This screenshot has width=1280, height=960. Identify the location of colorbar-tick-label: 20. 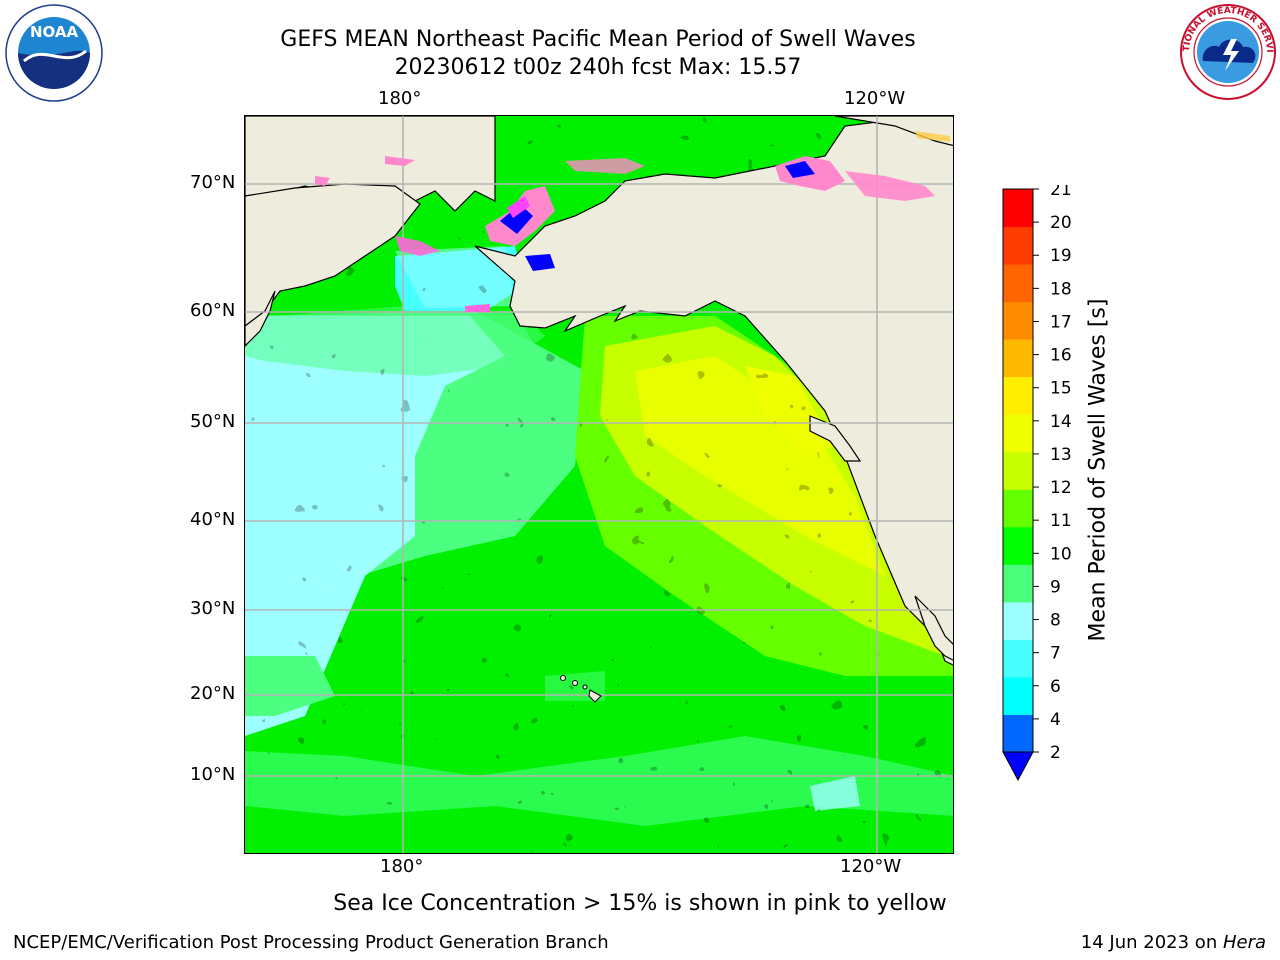
(1061, 223).